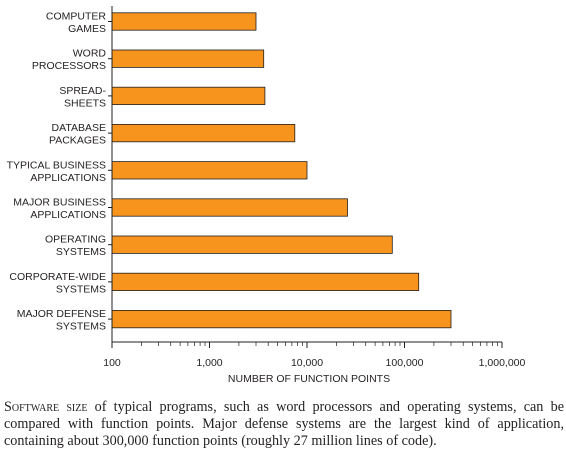  What do you see at coordinates (209, 363) in the screenshot?
I see `x-tick-label-1: 1,000` at bounding box center [209, 363].